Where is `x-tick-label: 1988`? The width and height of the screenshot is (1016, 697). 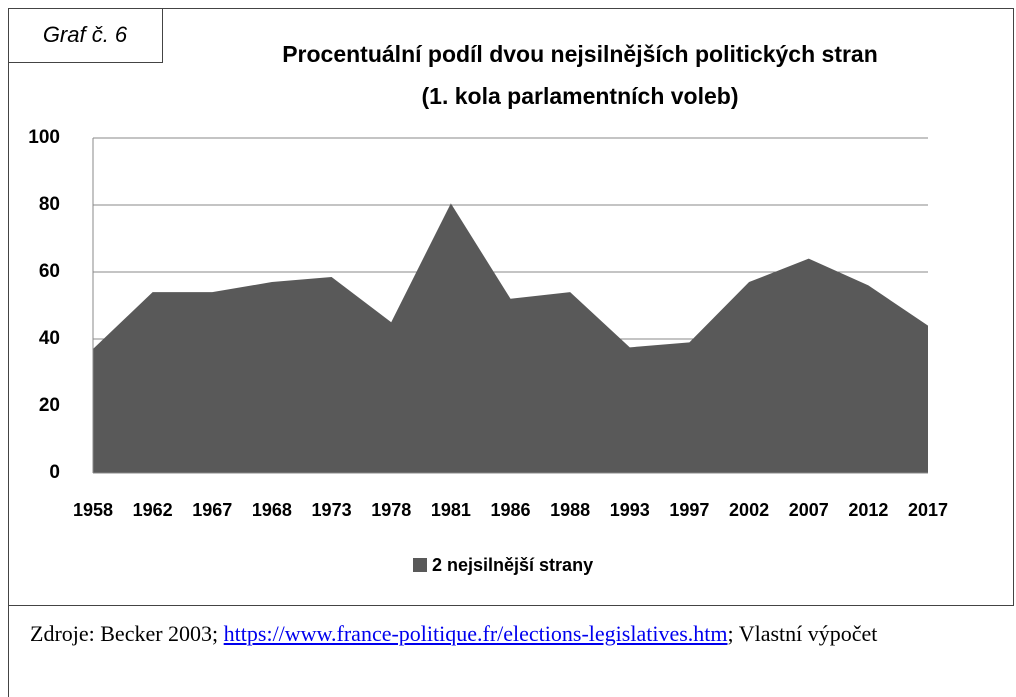
x-tick-label: 1988 is located at coordinates (570, 510).